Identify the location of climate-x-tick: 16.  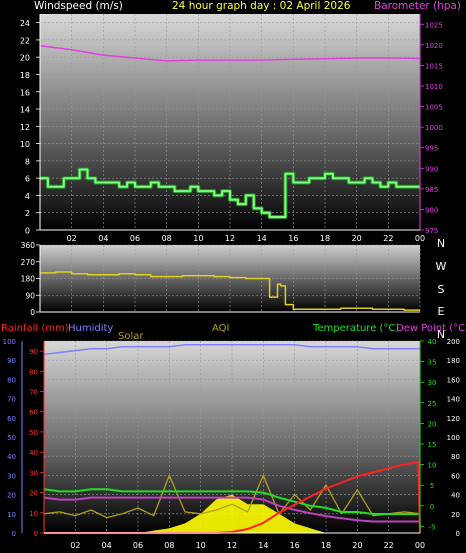
(295, 545).